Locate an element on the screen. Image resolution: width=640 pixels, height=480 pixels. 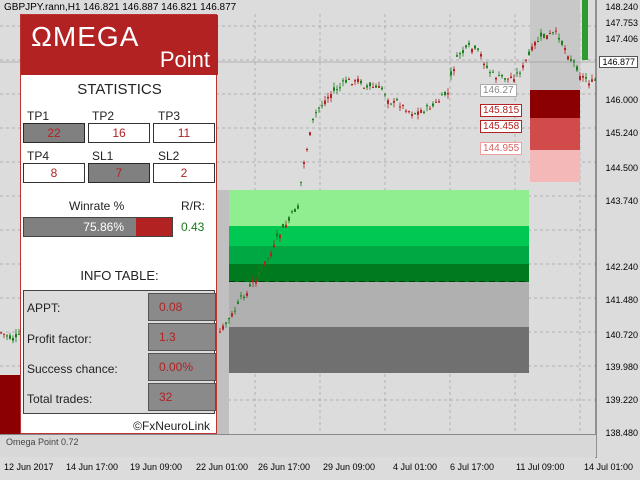
info-row-value: 0.08 is located at coordinates (182, 307).